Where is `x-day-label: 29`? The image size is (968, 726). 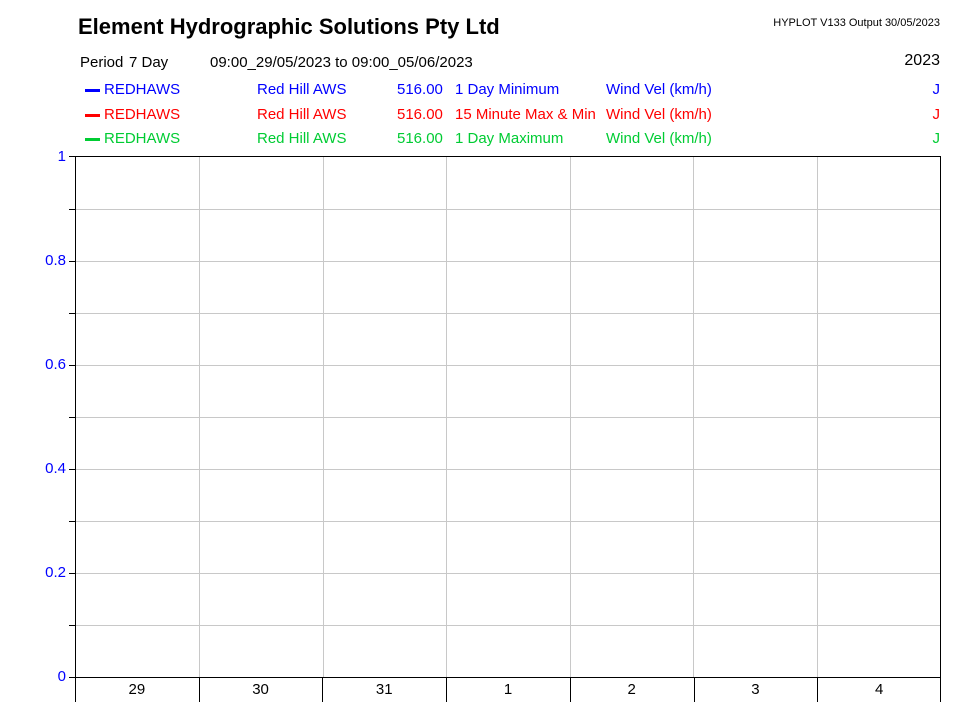 x-day-label: 29 is located at coordinates (137, 689).